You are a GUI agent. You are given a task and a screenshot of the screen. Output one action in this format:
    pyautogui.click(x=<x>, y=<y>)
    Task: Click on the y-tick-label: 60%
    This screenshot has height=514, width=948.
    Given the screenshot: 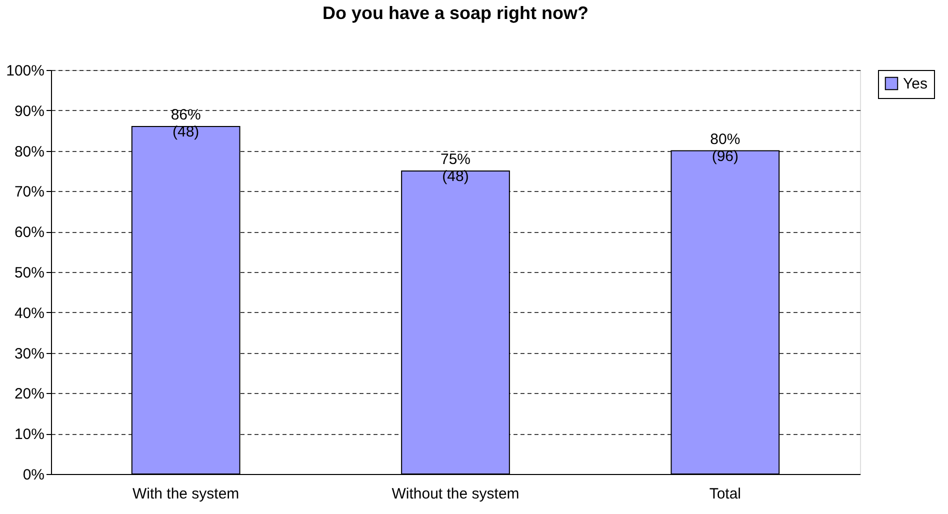 What is the action you would take?
    pyautogui.click(x=29, y=233)
    